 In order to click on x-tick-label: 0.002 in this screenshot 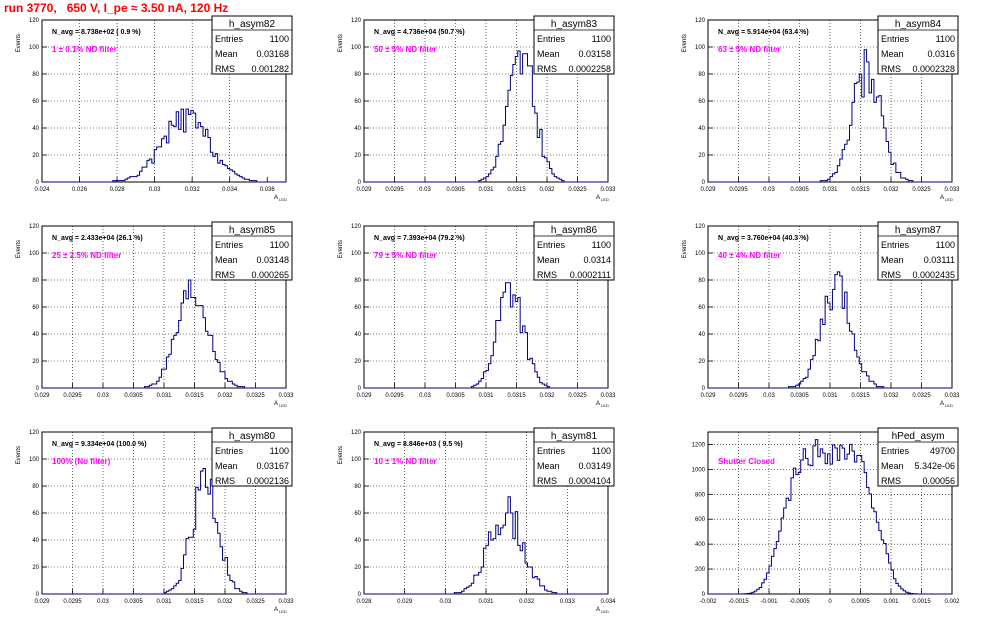, I will do `click(952, 602)`.